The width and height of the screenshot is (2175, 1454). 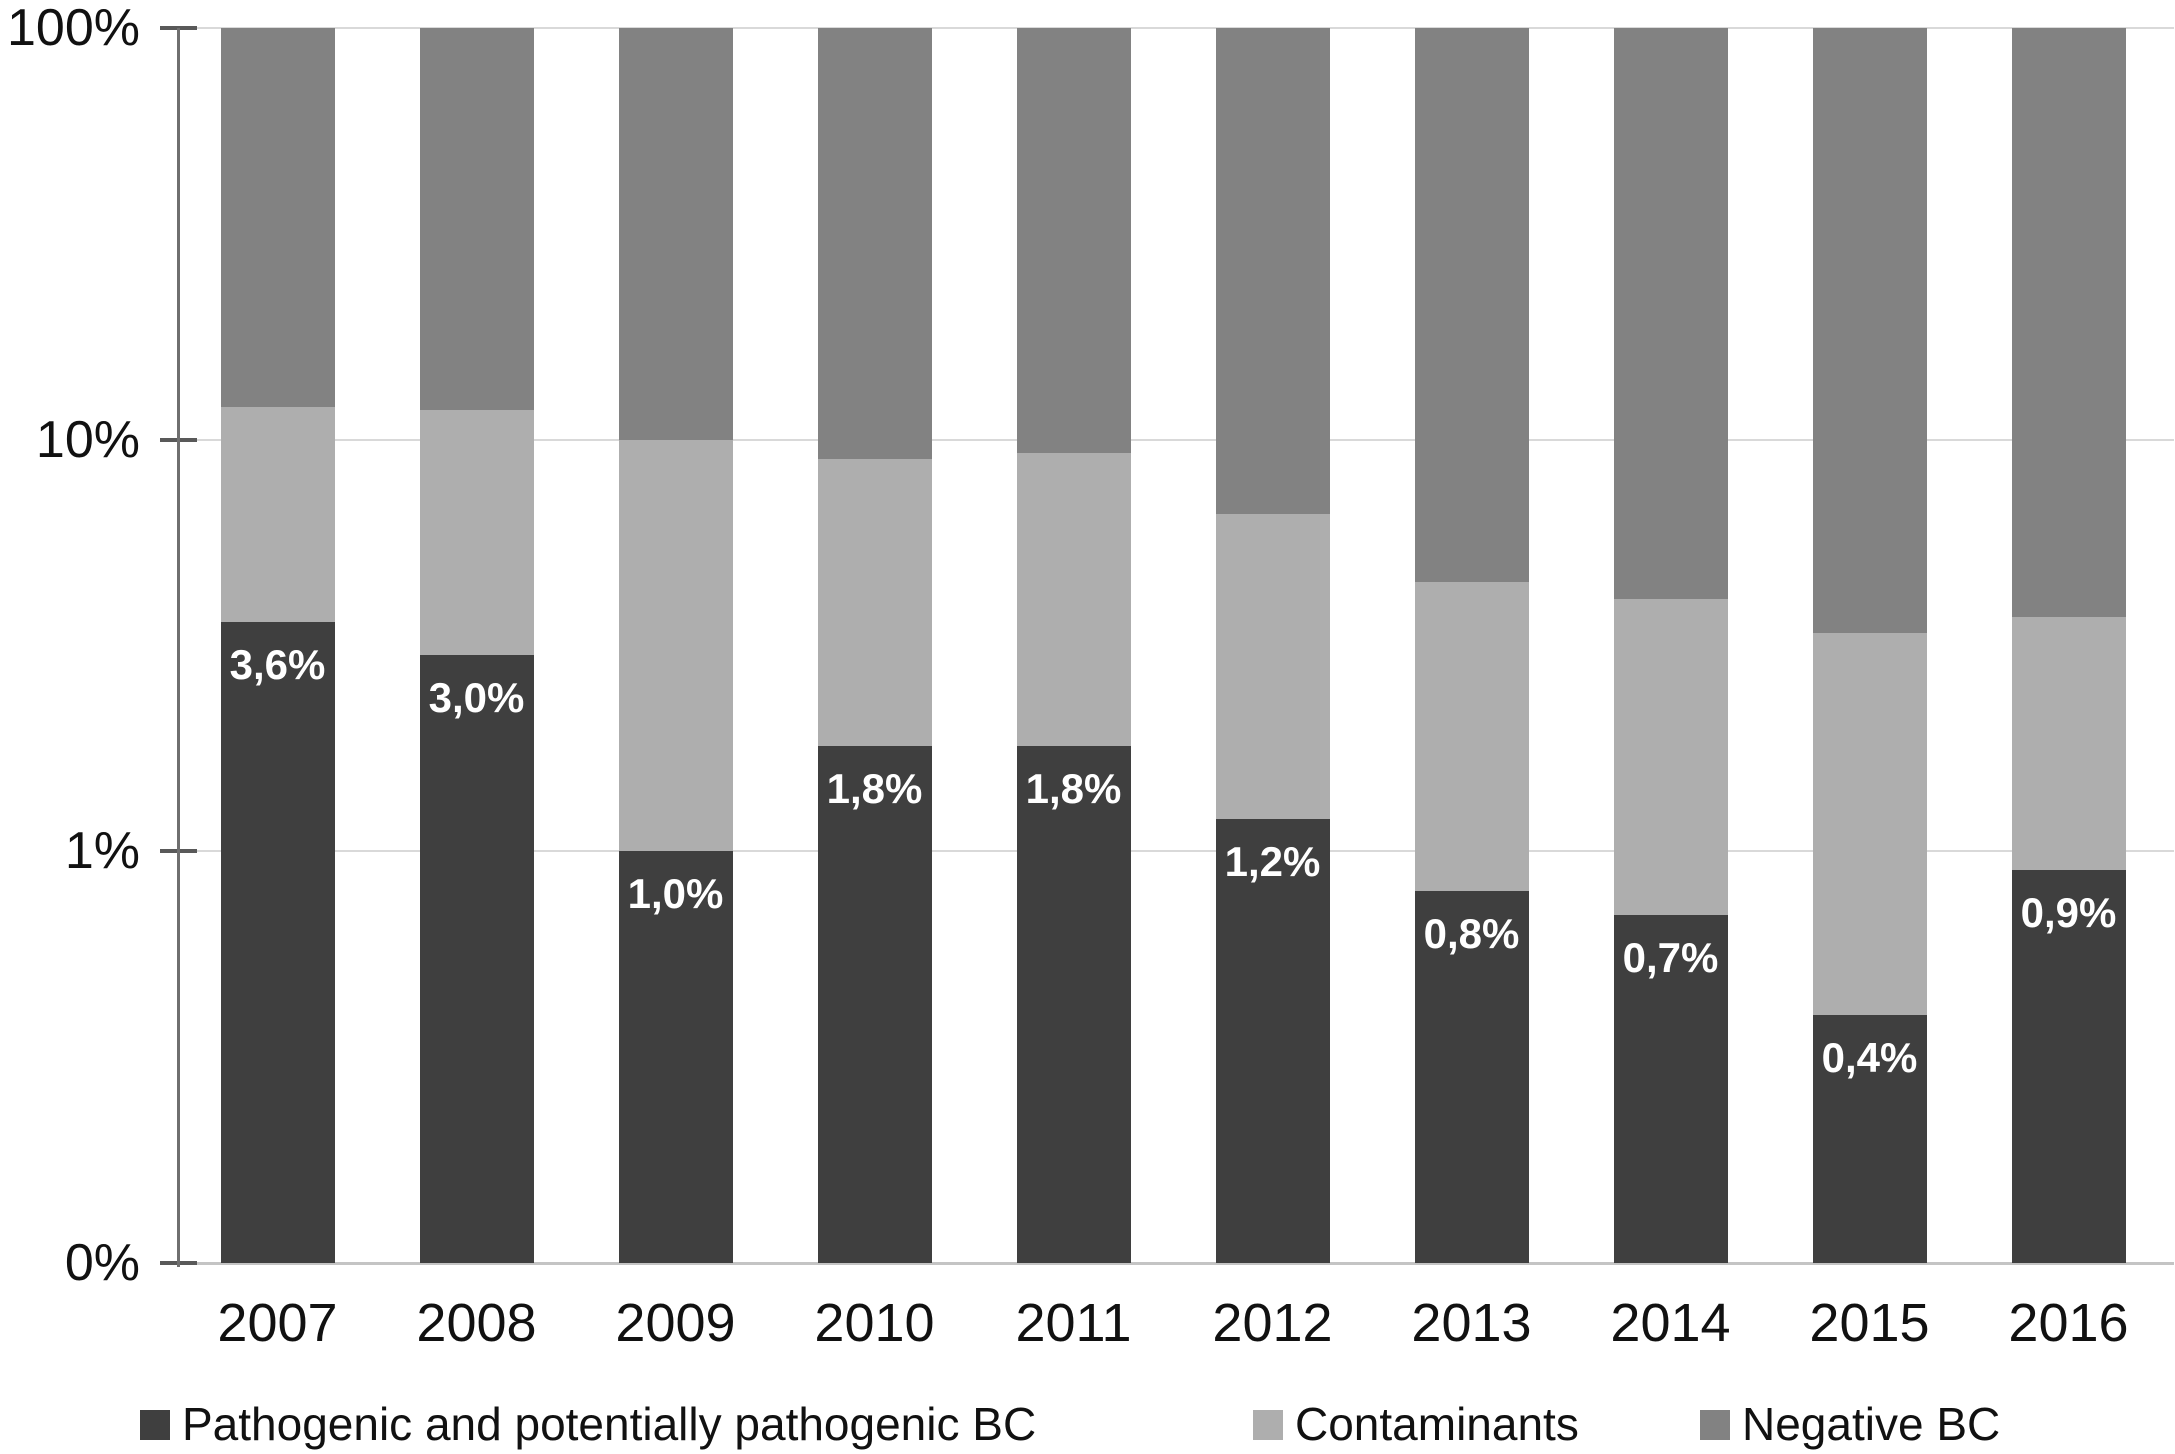 I want to click on bar-segment-negative-2011, so click(x=1073, y=240).